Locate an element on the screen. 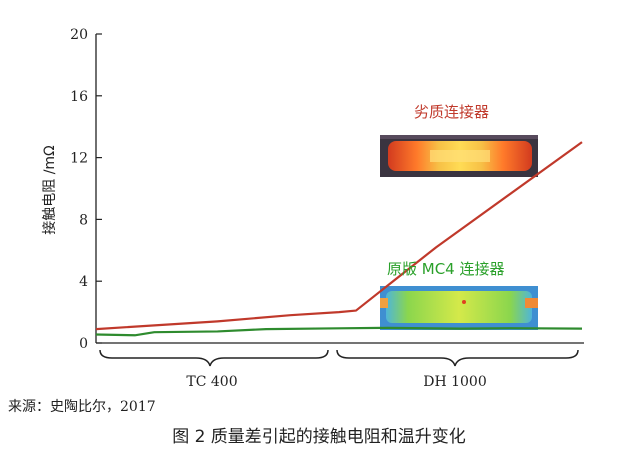 The width and height of the screenshot is (638, 457). figure-caption: 图 2 质量差引起的接触电阻和温升变化 is located at coordinates (319, 437).